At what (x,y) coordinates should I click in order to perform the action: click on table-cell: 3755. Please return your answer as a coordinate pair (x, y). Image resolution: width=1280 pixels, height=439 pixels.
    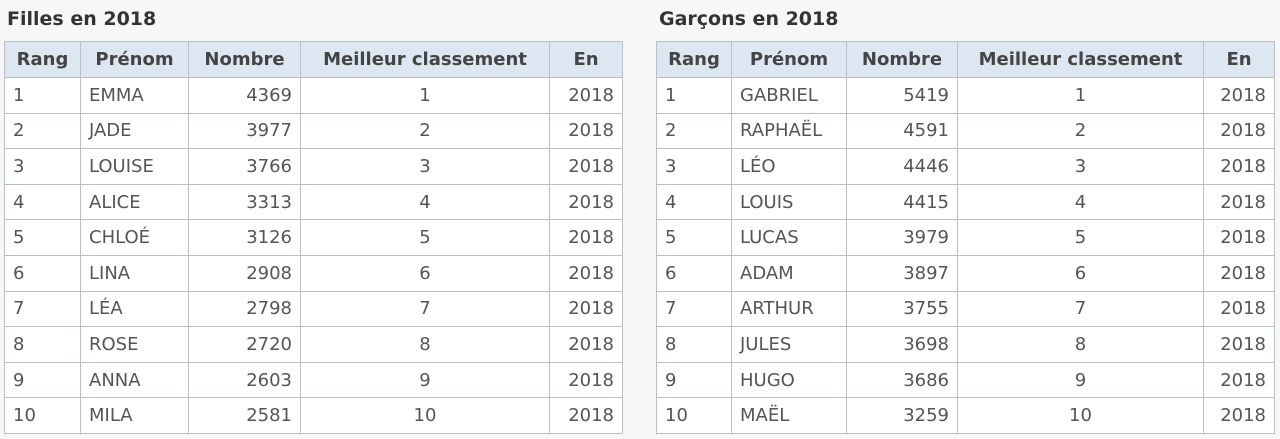
    Looking at the image, I should click on (902, 309).